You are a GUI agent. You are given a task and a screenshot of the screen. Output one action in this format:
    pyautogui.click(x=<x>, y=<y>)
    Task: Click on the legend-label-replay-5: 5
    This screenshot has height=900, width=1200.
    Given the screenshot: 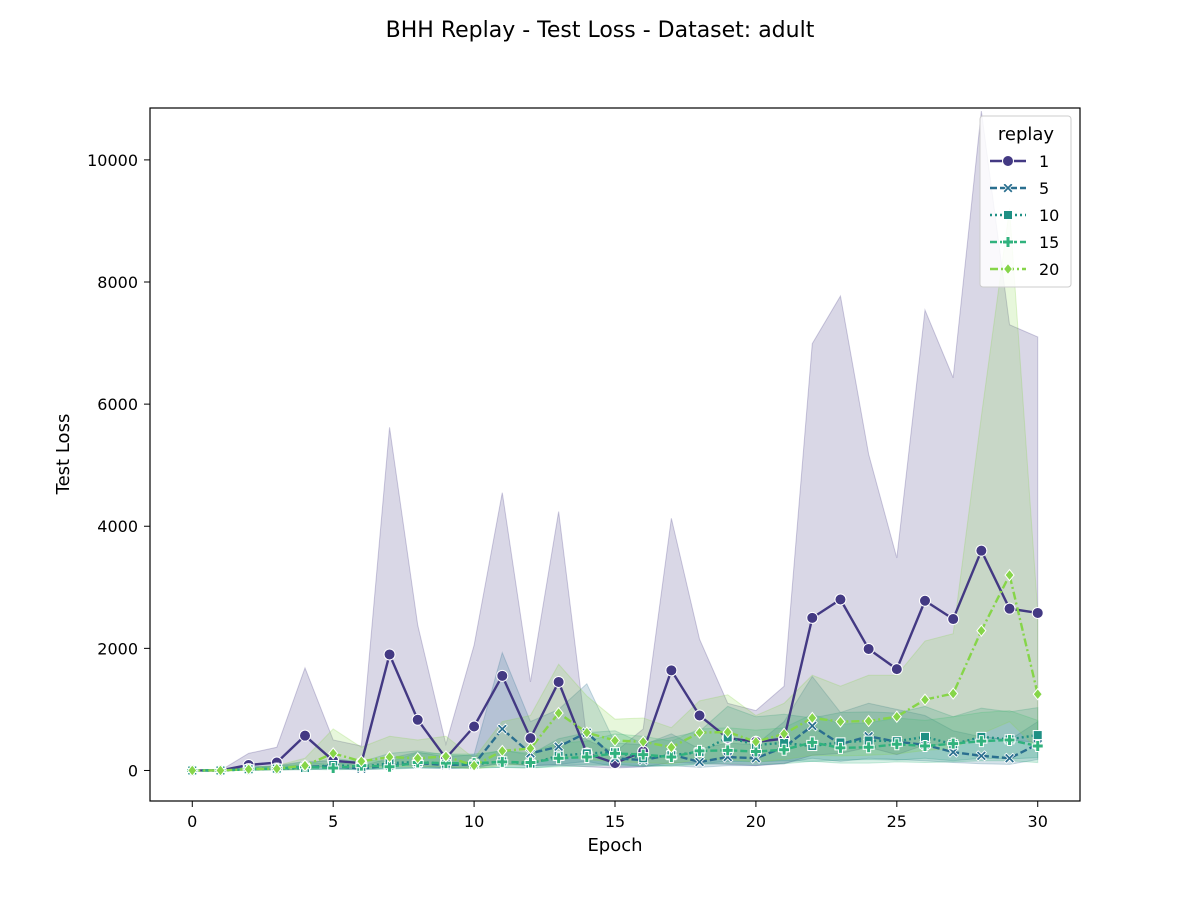 What is the action you would take?
    pyautogui.click(x=1044, y=188)
    